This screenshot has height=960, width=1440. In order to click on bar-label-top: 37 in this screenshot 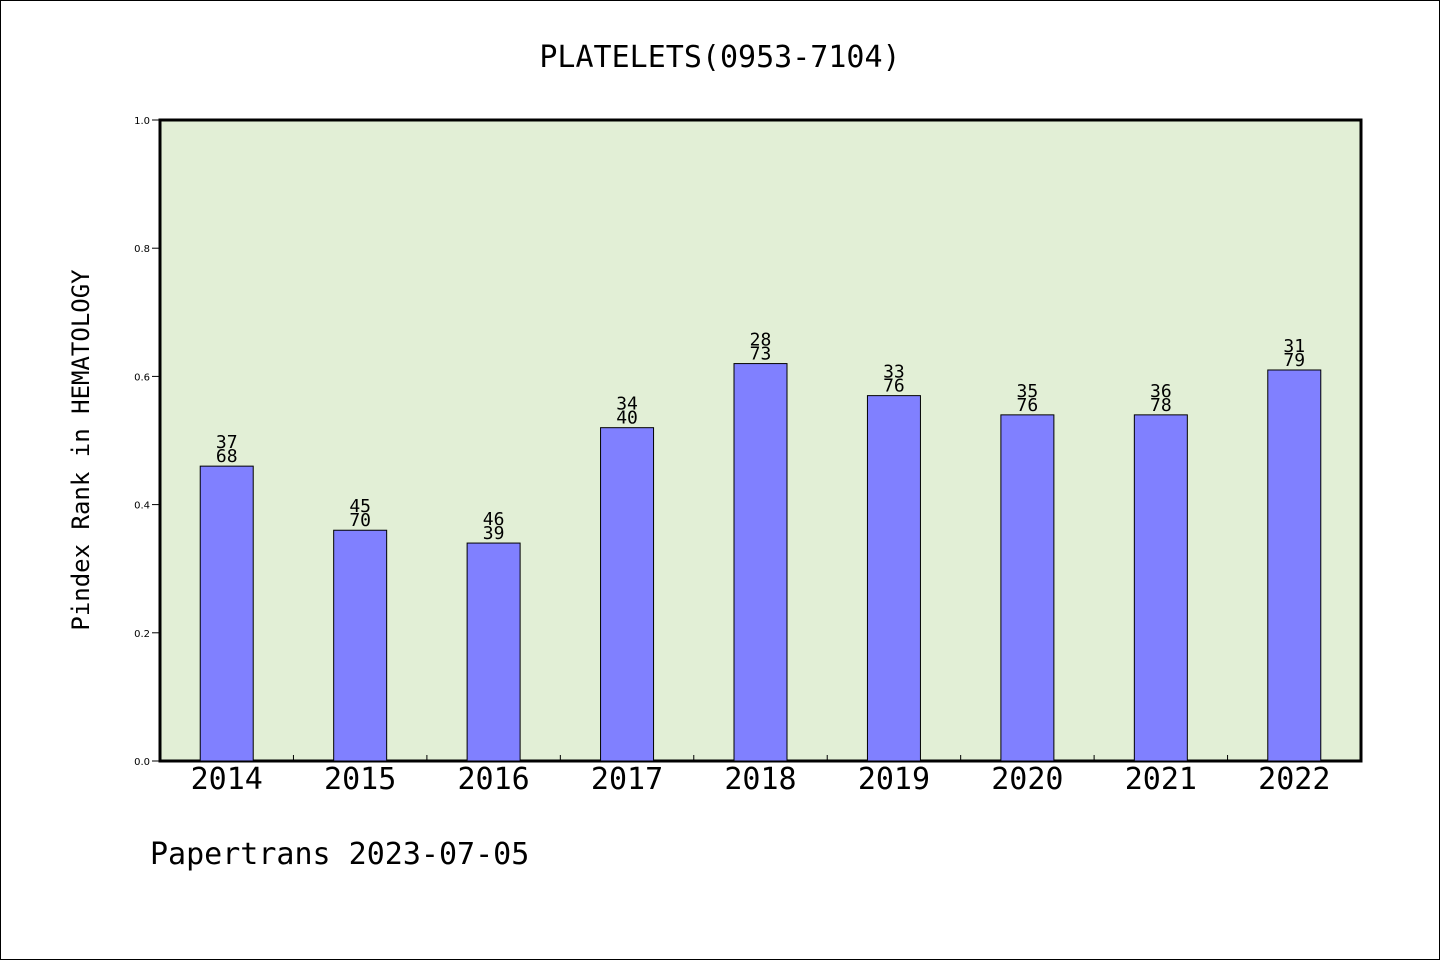, I will do `click(227, 442)`.